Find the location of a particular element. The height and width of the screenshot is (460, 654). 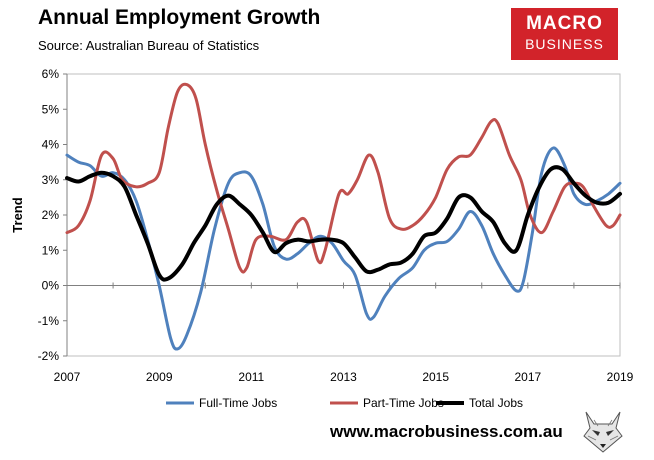

y-tick-label: -2% is located at coordinates (49, 356).